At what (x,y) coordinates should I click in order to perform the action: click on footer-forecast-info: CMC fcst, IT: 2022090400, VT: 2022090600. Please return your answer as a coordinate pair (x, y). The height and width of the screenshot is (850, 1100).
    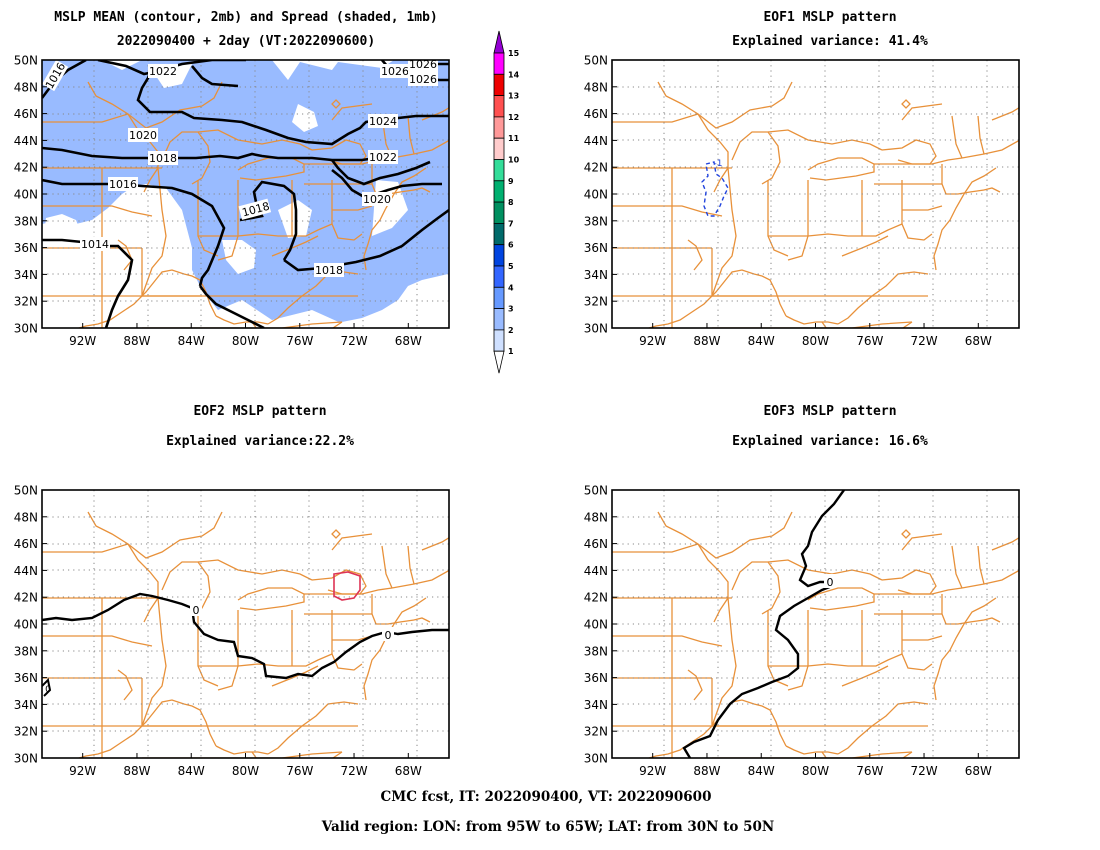
    Looking at the image, I should click on (546, 797).